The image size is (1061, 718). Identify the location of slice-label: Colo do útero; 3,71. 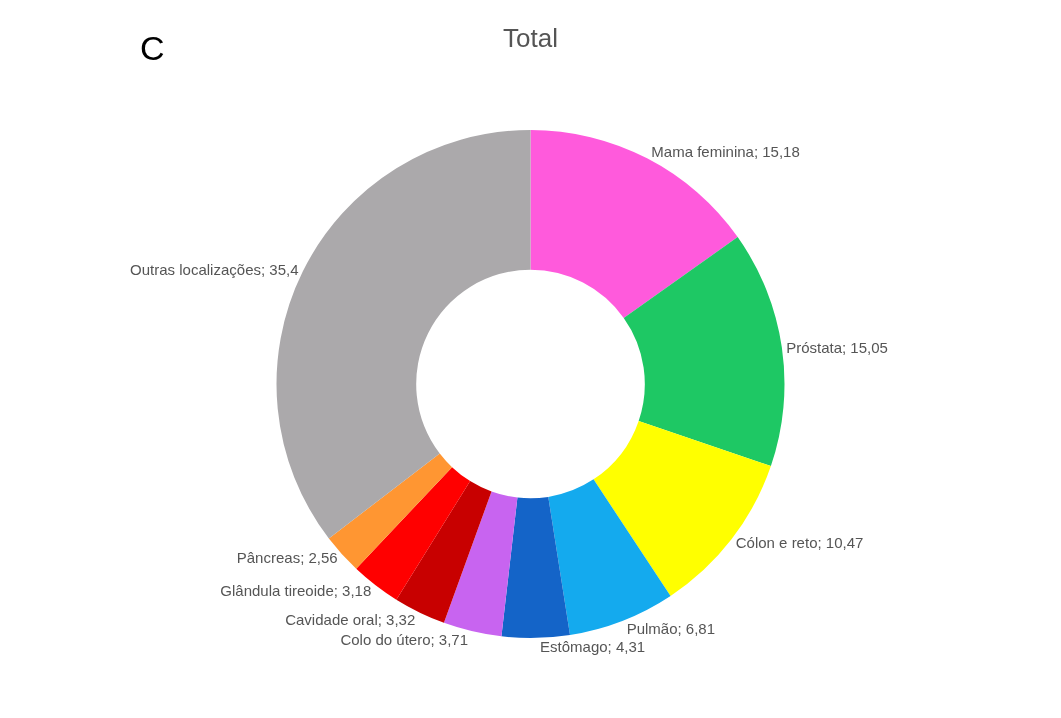
(404, 639).